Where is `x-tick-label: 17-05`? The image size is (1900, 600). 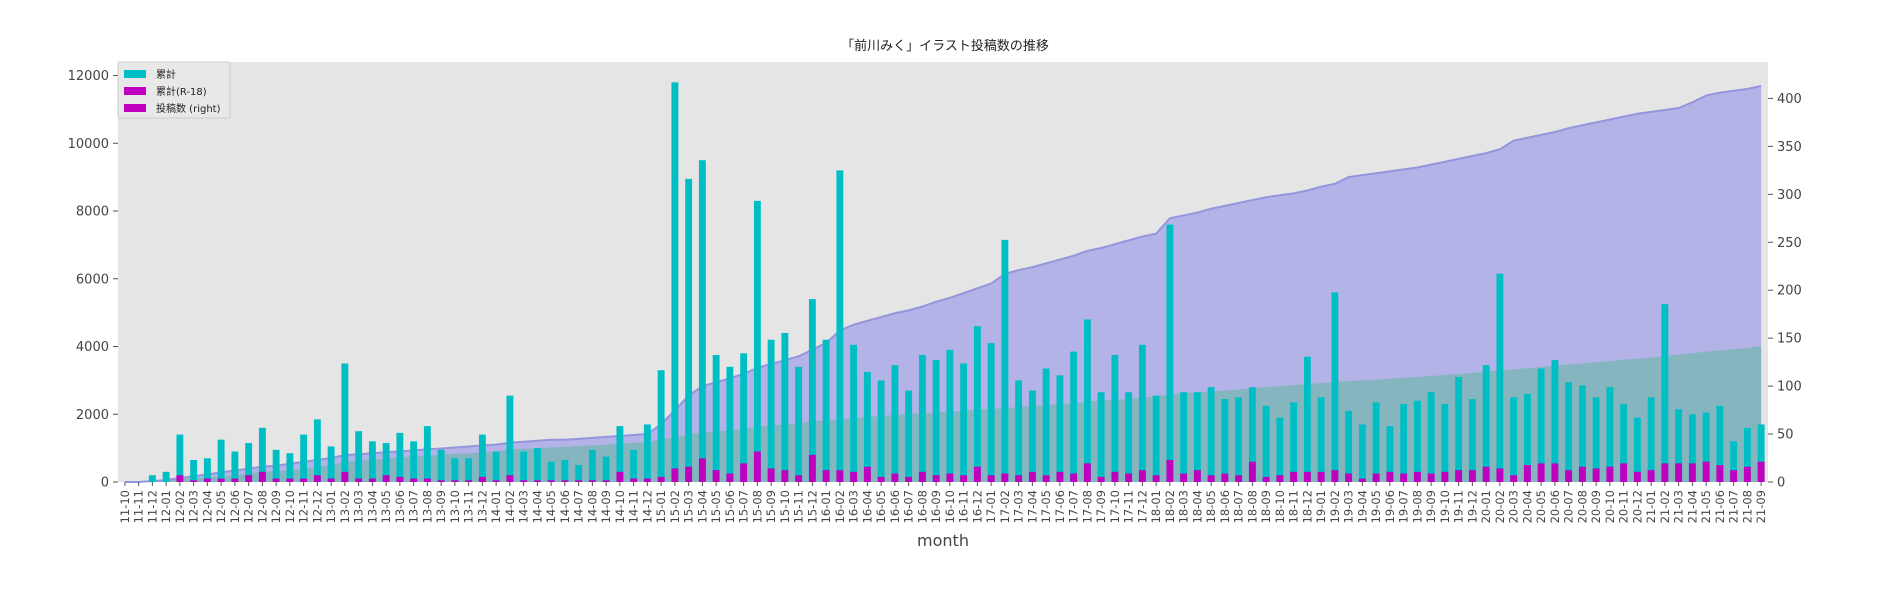 x-tick-label: 17-05 is located at coordinates (1046, 506).